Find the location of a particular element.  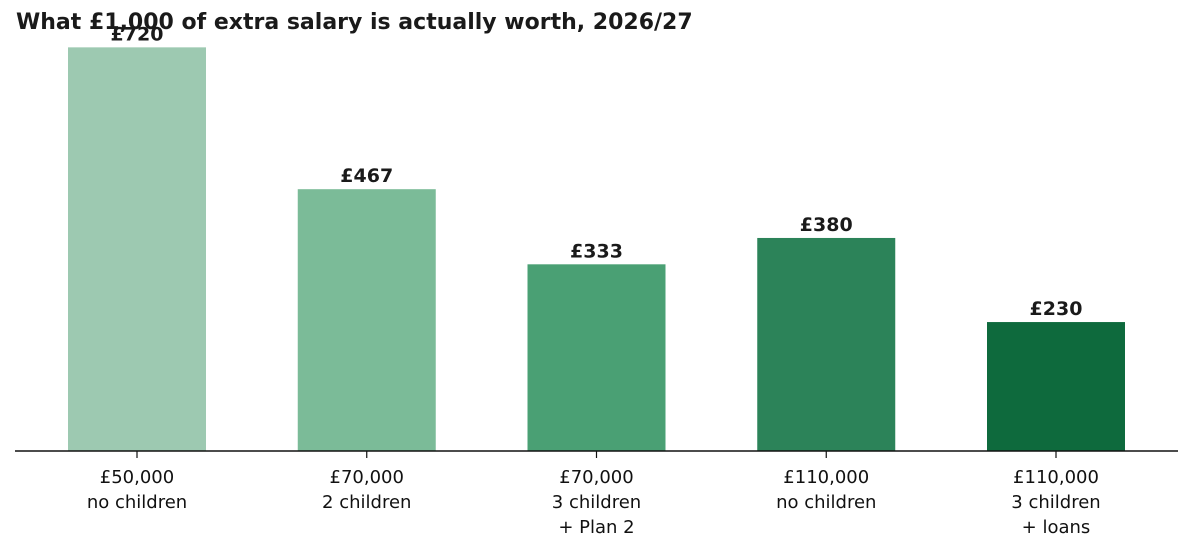

x-tick-label-3: £70,000 3 children + Plan 2 is located at coordinates (596, 502).